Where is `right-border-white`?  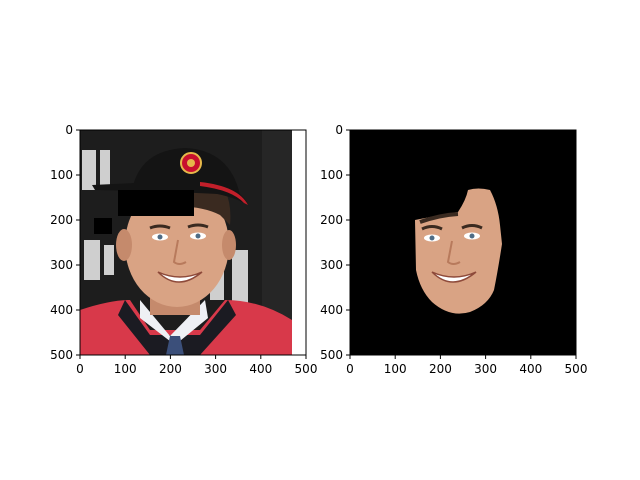 right-border-white is located at coordinates (299, 242).